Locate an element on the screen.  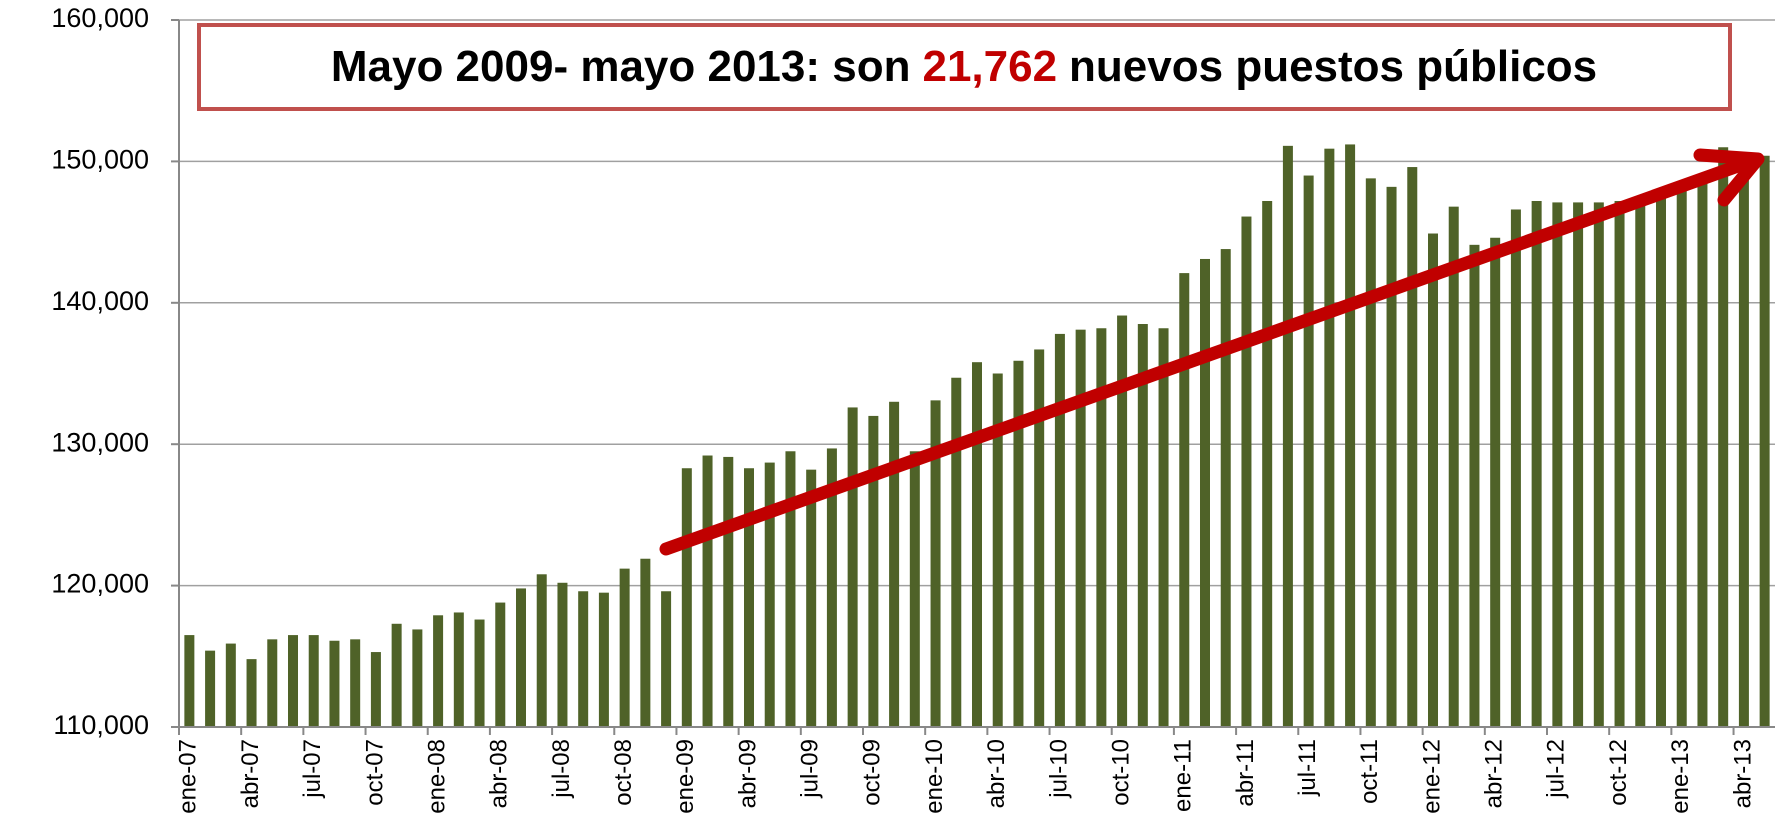
y-tick-label: 160,000 is located at coordinates (100, 18).